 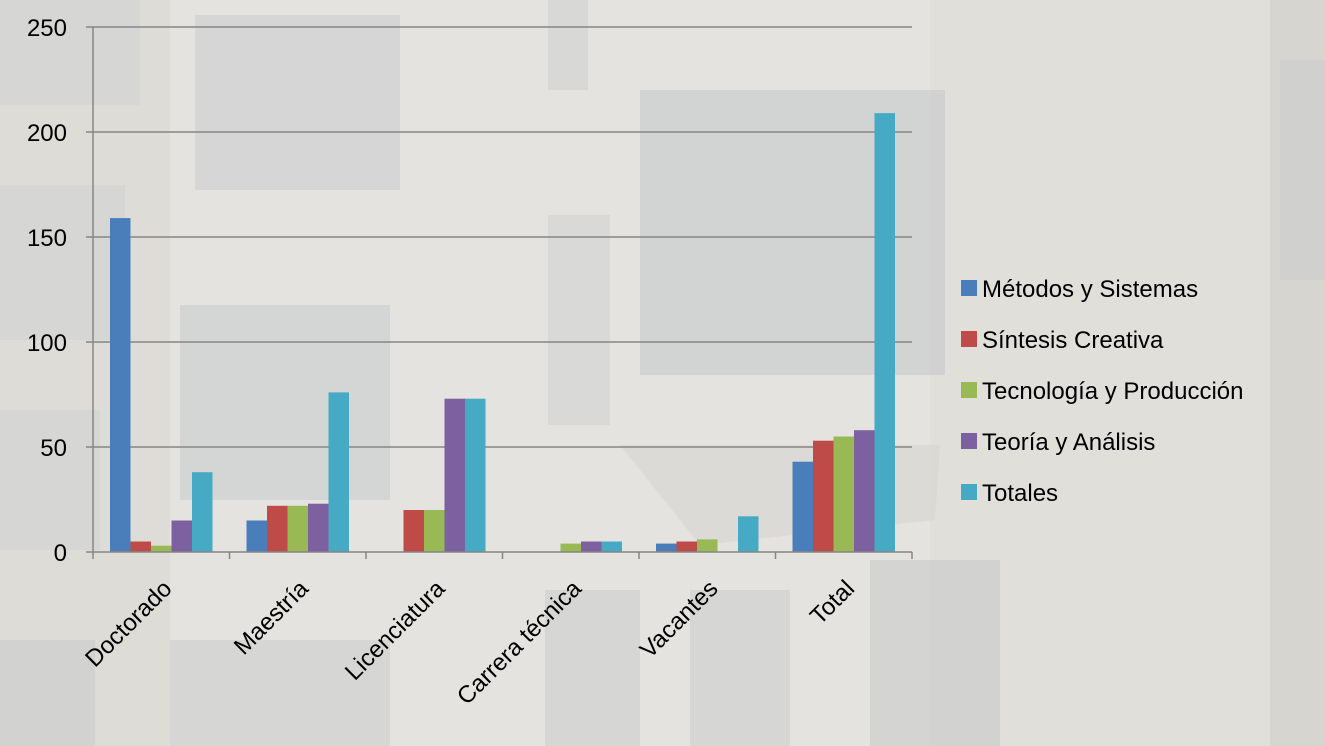 I want to click on x-category-label: Total, so click(x=832, y=602).